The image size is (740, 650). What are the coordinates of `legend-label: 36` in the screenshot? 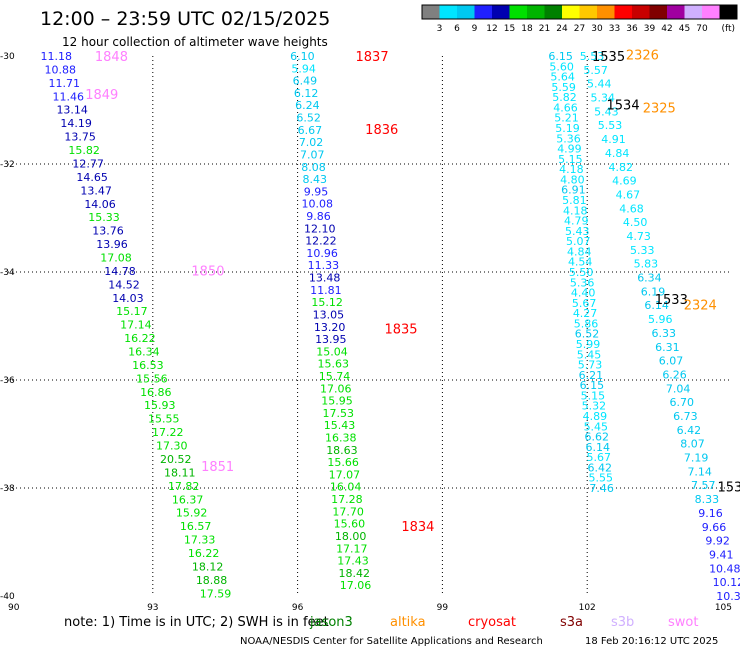 It's located at (632, 29).